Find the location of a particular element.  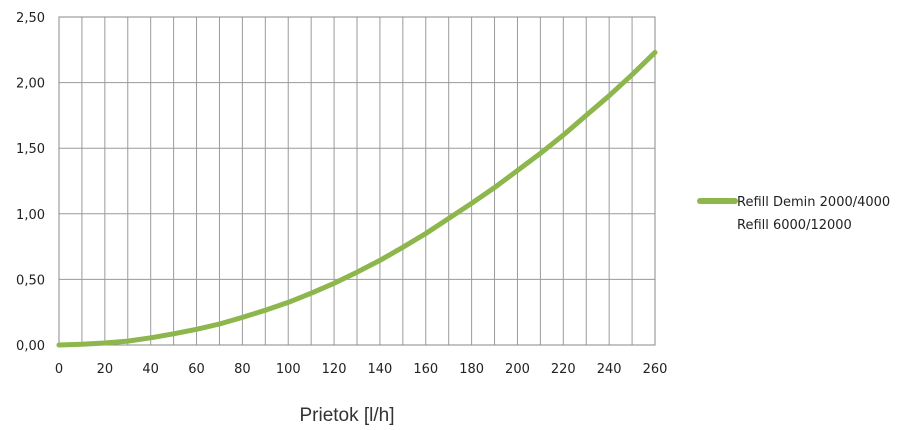

x-tick-label: 220 is located at coordinates (563, 369).